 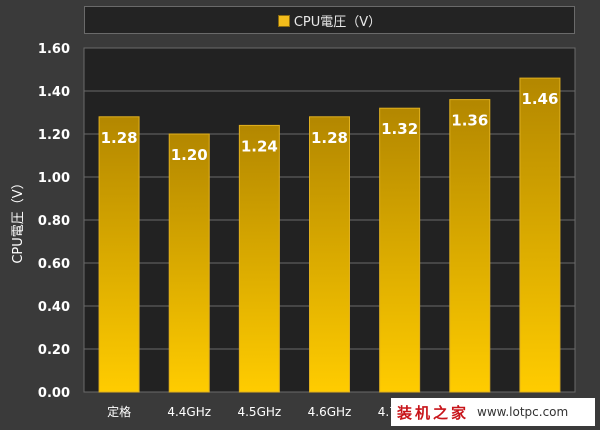 I want to click on watermark-url: www.lotpc.com, so click(x=523, y=412).